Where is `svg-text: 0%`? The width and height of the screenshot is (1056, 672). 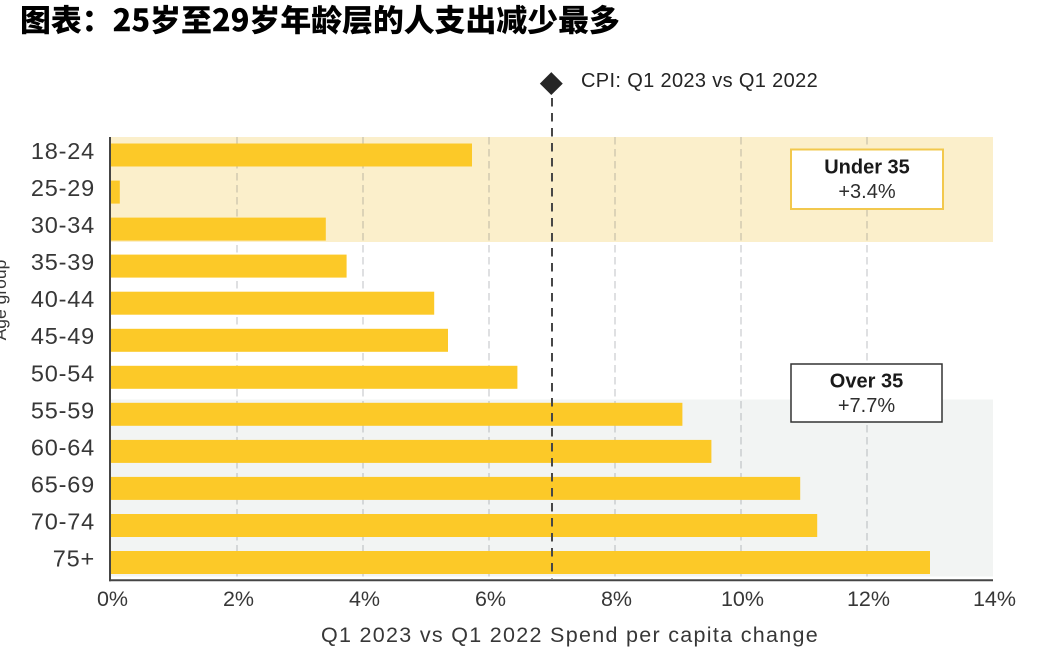 svg-text: 0% is located at coordinates (112, 599).